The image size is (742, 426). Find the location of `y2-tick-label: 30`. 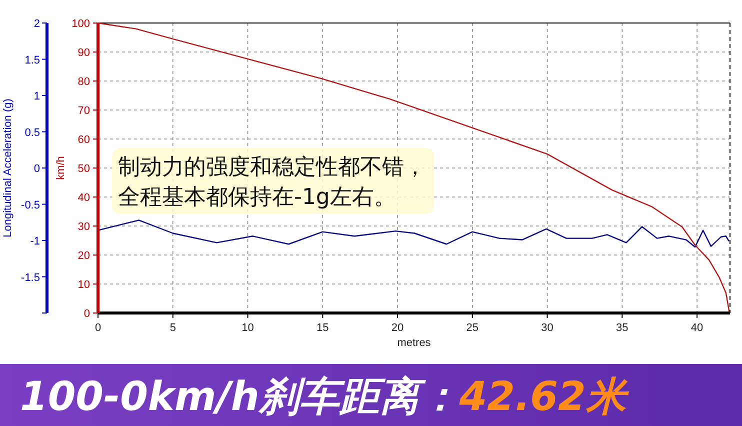

y2-tick-label: 30 is located at coordinates (84, 227).